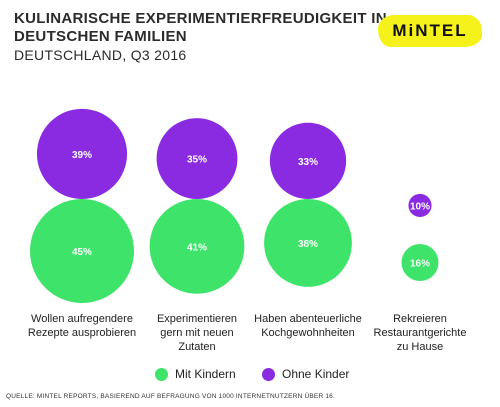 The image size is (500, 407). Describe the element at coordinates (250, 376) in the screenshot. I see `legend: Mit Kindern Ohne Kinder` at that location.